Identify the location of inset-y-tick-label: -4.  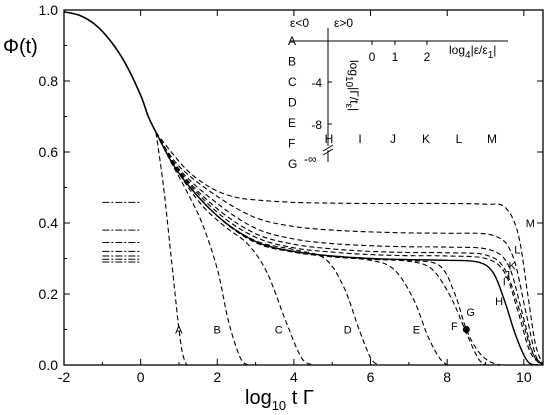
(316, 83).